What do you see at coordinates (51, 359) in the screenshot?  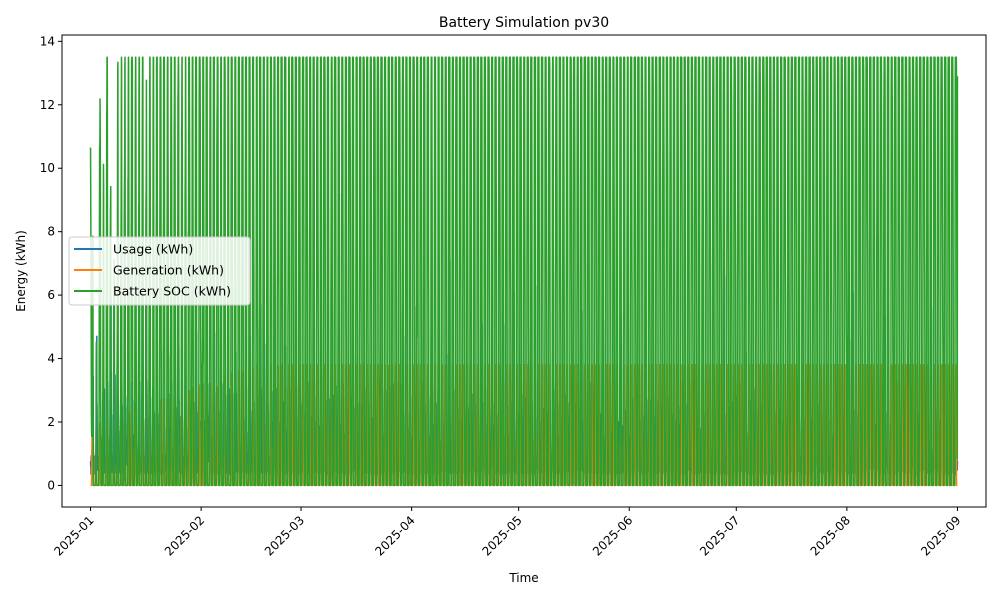 I see `y-tick-label: 4` at bounding box center [51, 359].